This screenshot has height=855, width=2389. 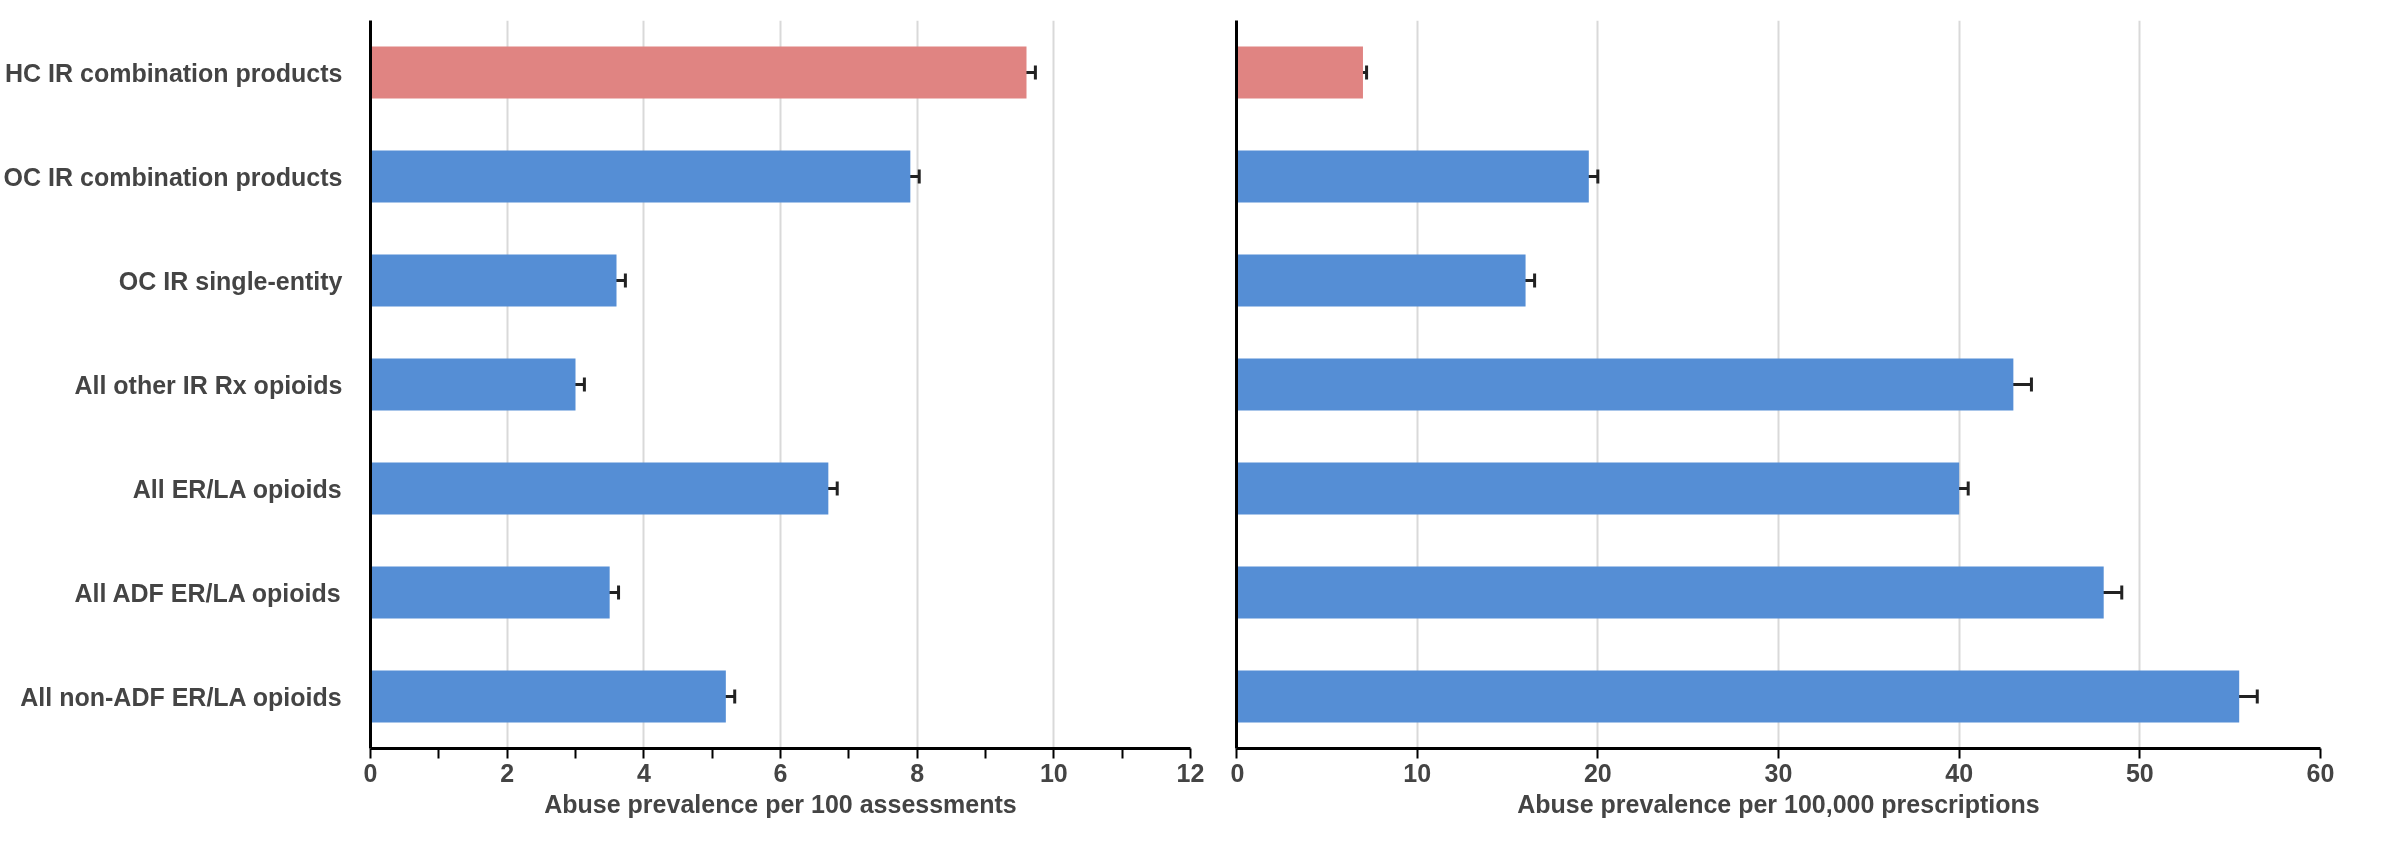 What do you see at coordinates (1597, 772) in the screenshot?
I see `x-tick-label: 20` at bounding box center [1597, 772].